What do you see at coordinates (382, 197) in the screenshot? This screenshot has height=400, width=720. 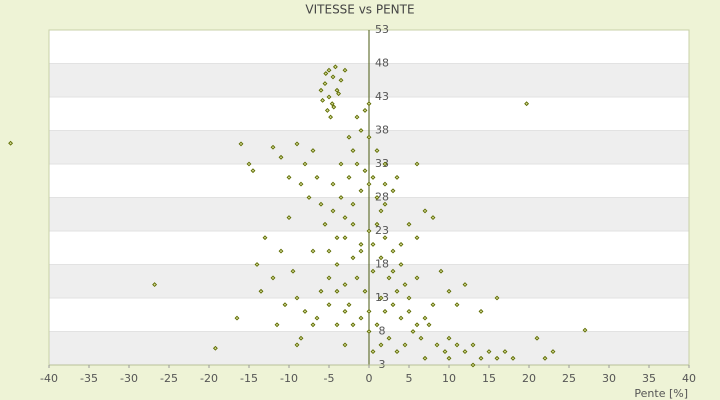 I see `y-tick-label: 28` at bounding box center [382, 197].